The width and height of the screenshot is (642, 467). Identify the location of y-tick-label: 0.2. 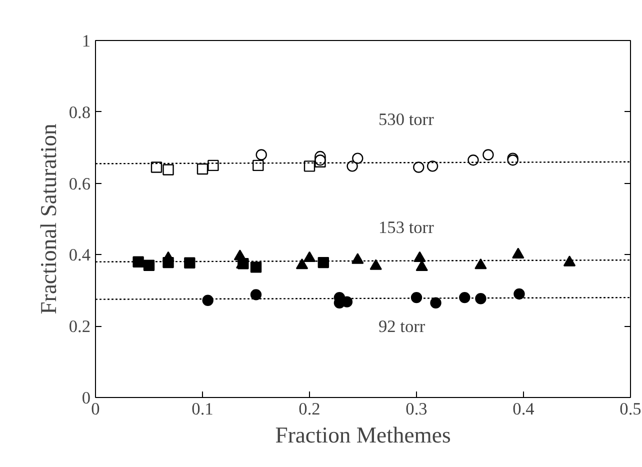
(79, 326).